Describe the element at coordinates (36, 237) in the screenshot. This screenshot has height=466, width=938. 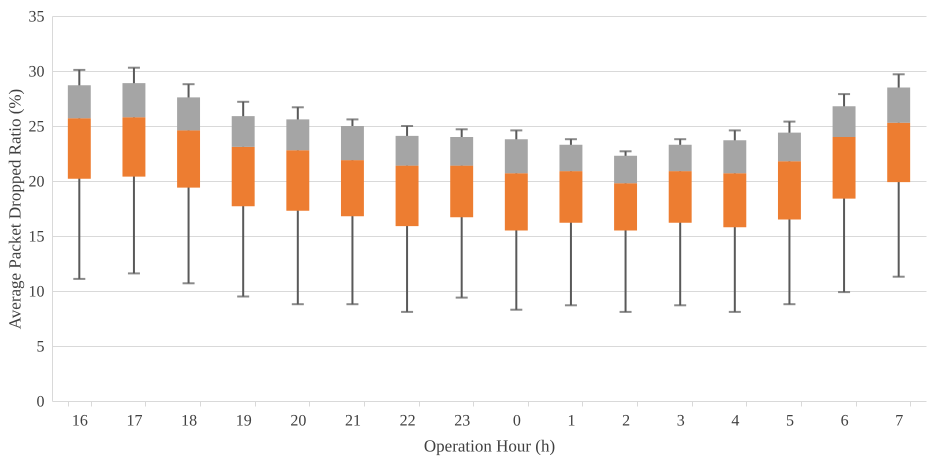
I see `y-tick-label: 15` at that location.